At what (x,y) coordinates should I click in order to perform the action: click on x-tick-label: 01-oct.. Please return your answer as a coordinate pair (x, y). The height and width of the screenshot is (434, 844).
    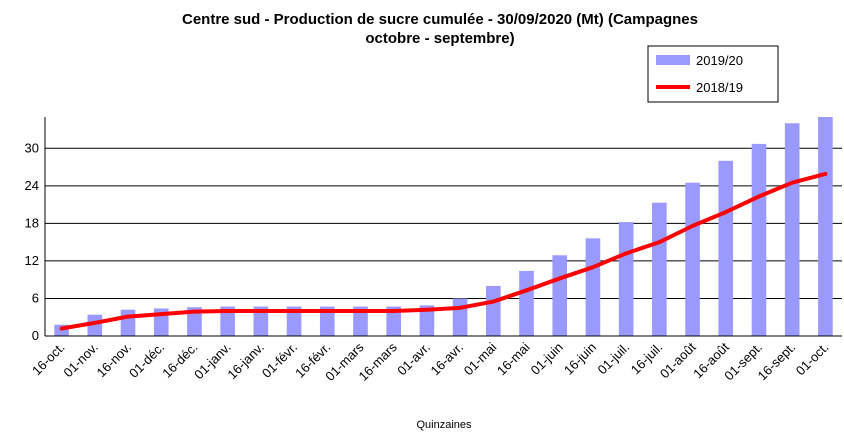
    Looking at the image, I should click on (812, 359).